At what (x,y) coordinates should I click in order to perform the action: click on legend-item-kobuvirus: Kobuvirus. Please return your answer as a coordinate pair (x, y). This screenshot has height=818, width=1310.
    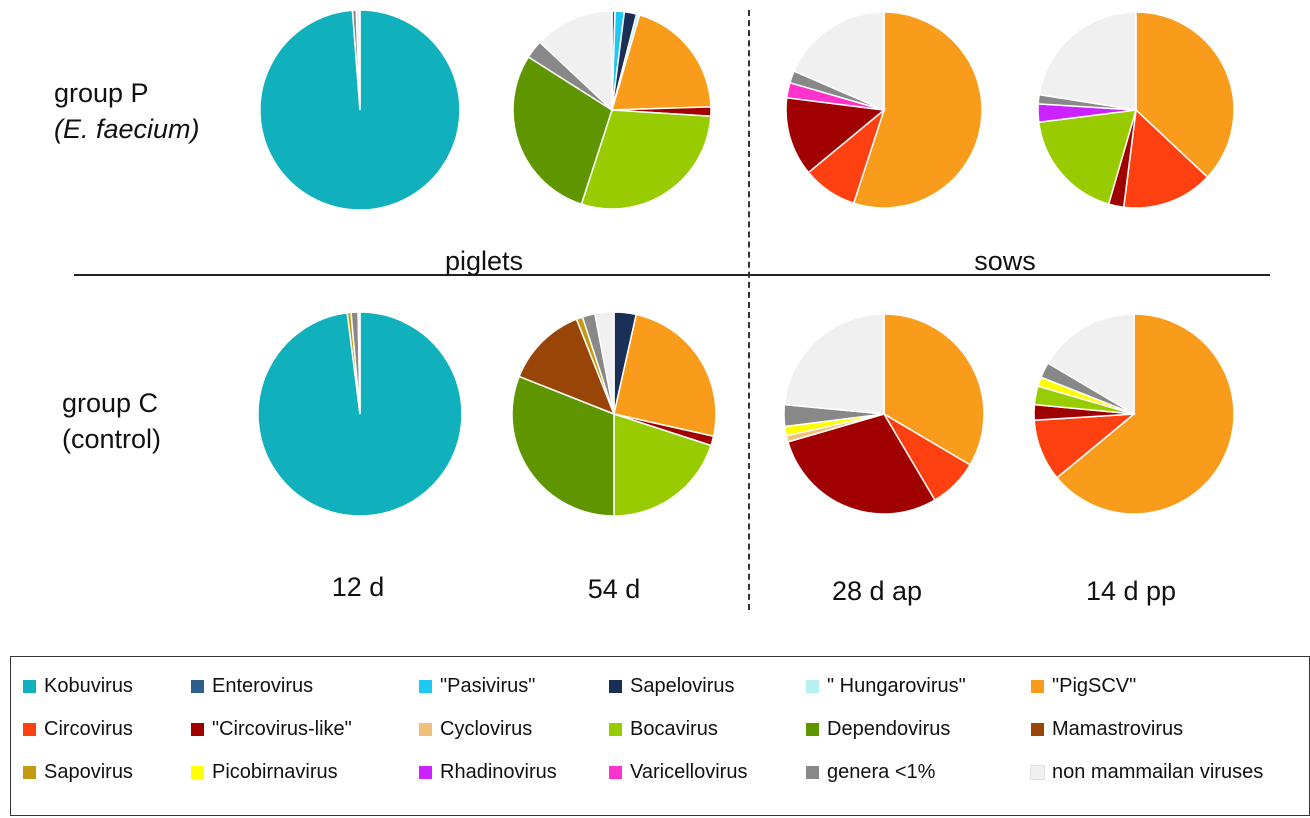
    Looking at the image, I should click on (78, 686).